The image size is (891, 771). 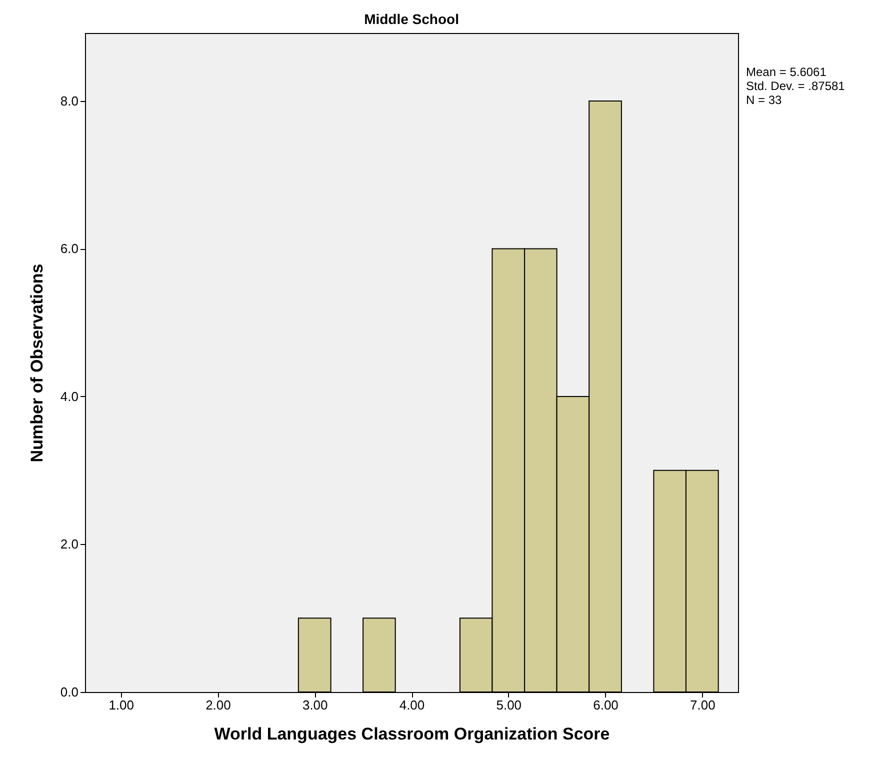 I want to click on y-tick-label: 6.0, so click(x=69, y=248).